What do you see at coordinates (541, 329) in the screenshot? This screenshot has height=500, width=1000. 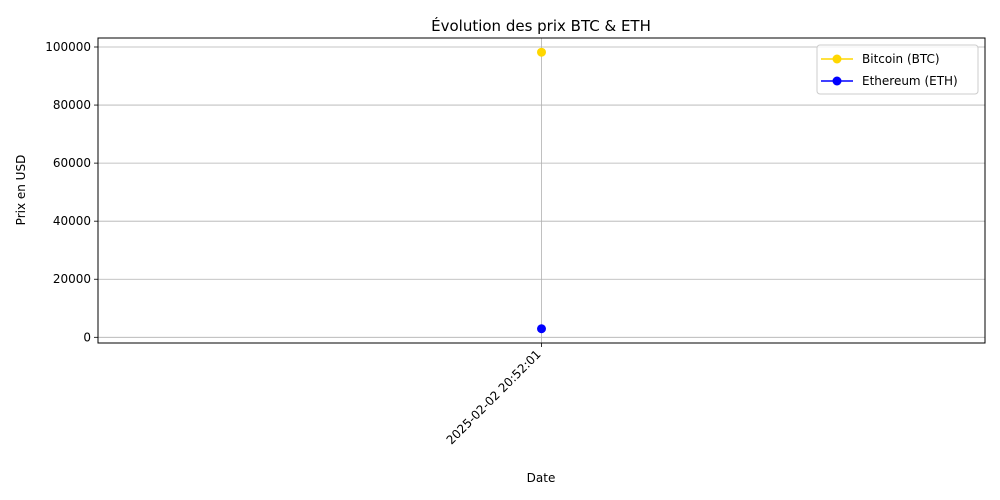 I see `data-point-eth` at bounding box center [541, 329].